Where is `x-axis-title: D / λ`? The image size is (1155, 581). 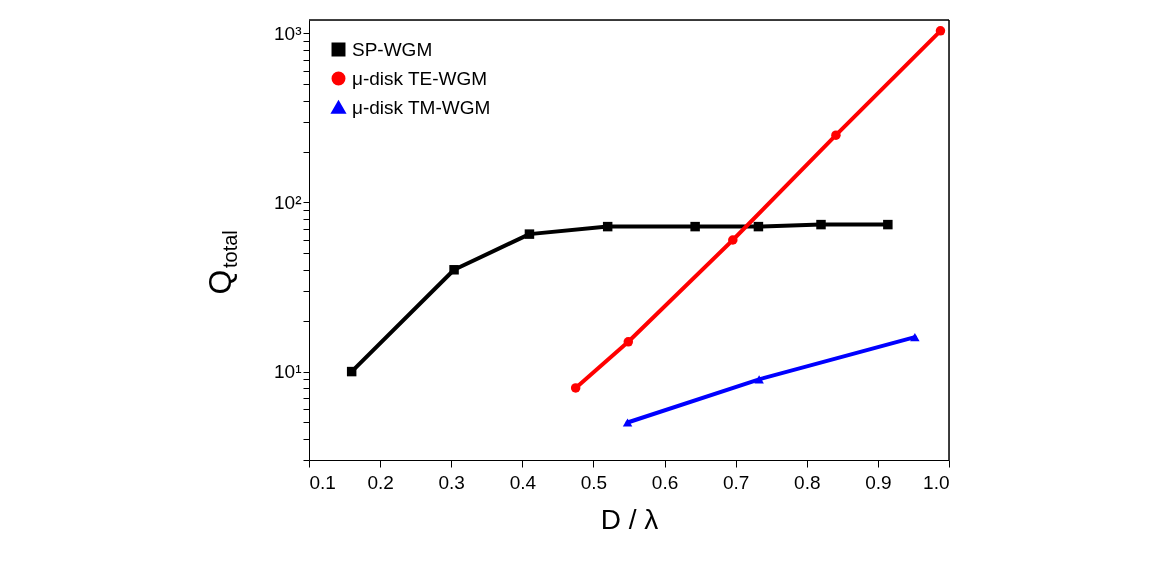
x-axis-title: D / λ is located at coordinates (629, 519).